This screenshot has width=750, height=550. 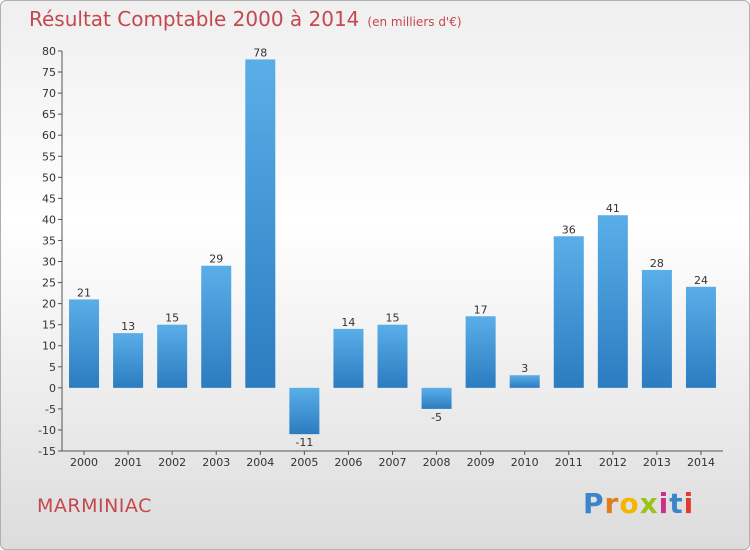 What do you see at coordinates (304, 442) in the screenshot?
I see `bar-value-label: -11` at bounding box center [304, 442].